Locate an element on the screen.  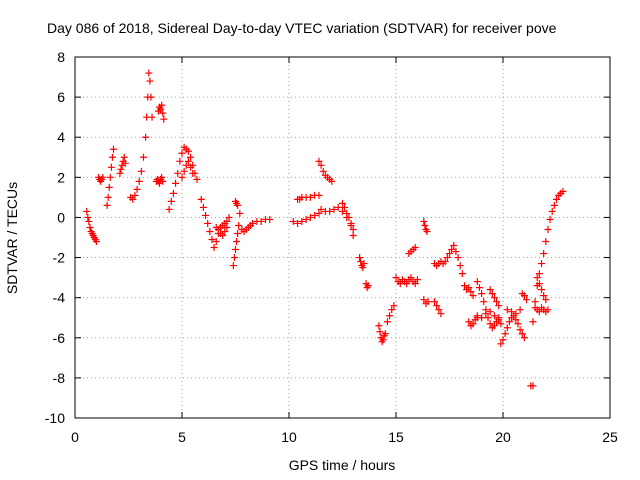
y-tick-label: 4 is located at coordinates (61, 137).